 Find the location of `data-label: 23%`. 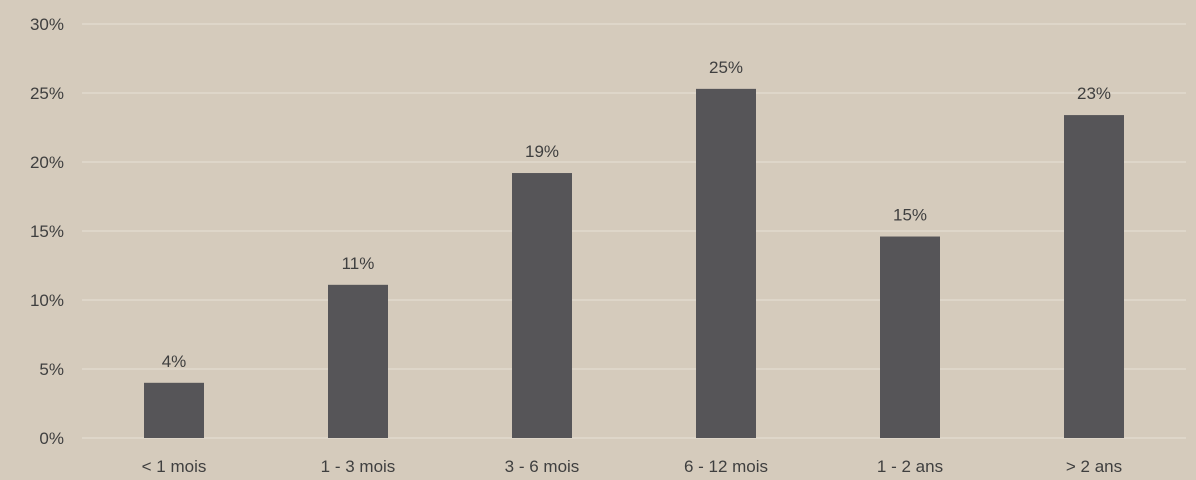

data-label: 23% is located at coordinates (1094, 93).